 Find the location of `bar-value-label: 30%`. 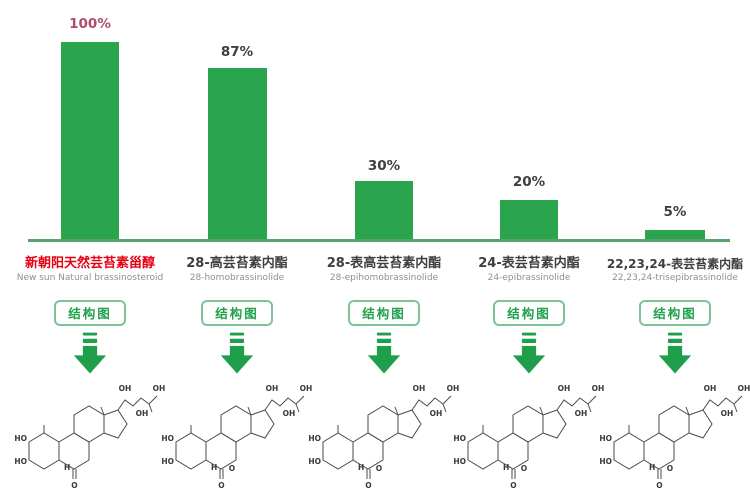

bar-value-label: 30% is located at coordinates (384, 166).